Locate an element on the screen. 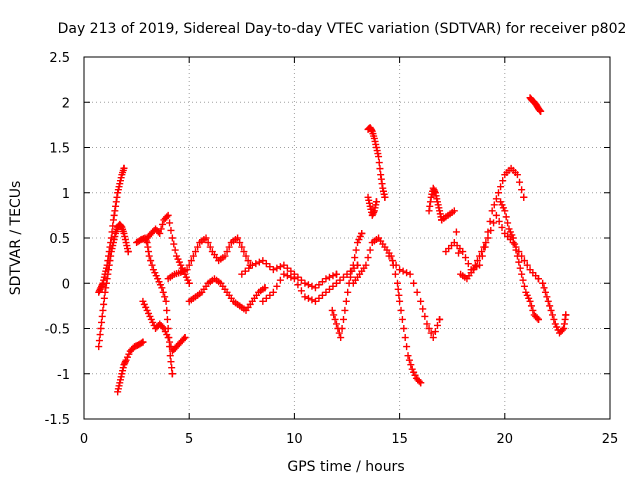 Image resolution: width=640 pixels, height=480 pixels. series-sat-g is located at coordinates (209, 258).